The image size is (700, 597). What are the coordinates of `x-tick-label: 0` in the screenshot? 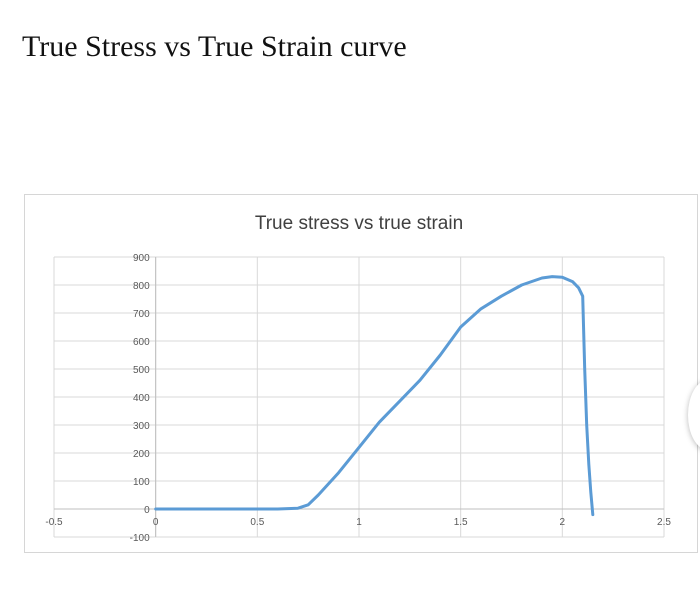 It's located at (156, 522).